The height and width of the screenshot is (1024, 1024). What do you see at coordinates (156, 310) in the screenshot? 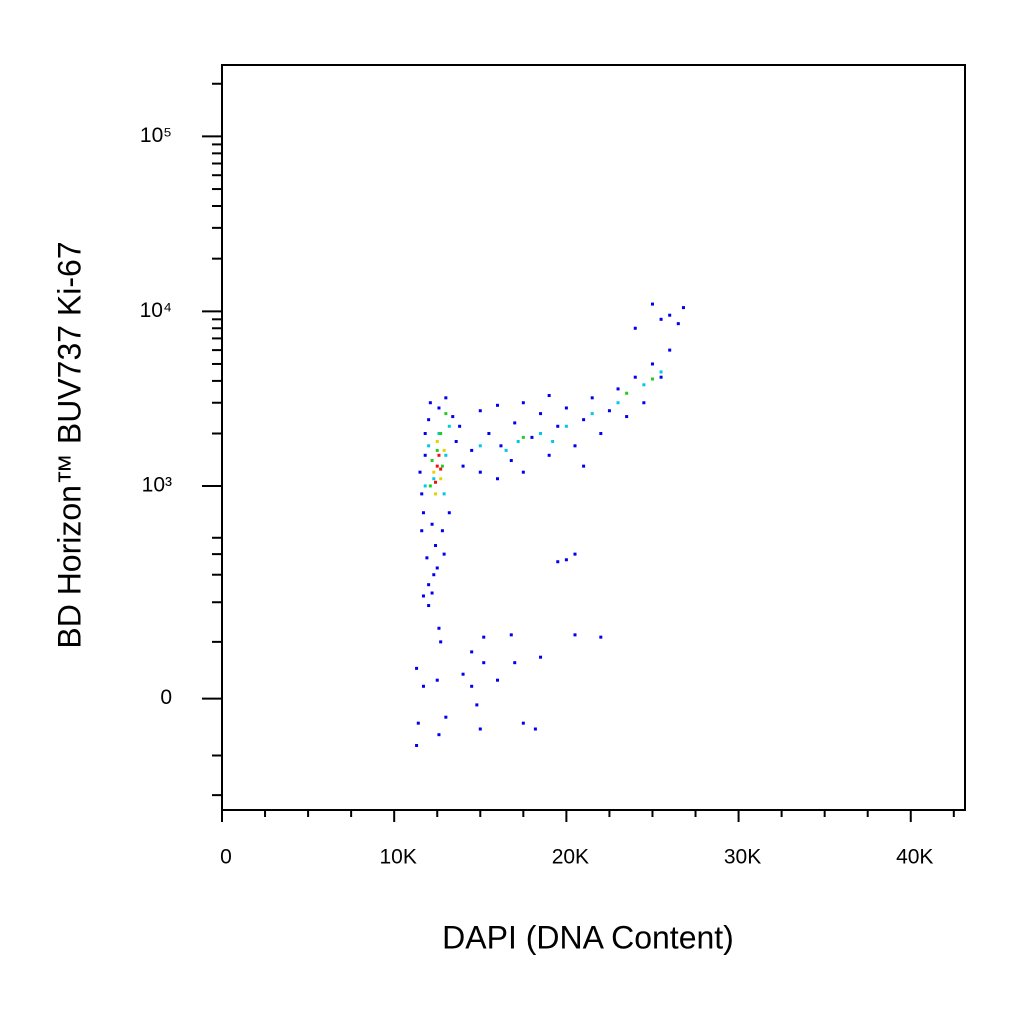
I see `y-tick-label: 10⁴` at bounding box center [156, 310].